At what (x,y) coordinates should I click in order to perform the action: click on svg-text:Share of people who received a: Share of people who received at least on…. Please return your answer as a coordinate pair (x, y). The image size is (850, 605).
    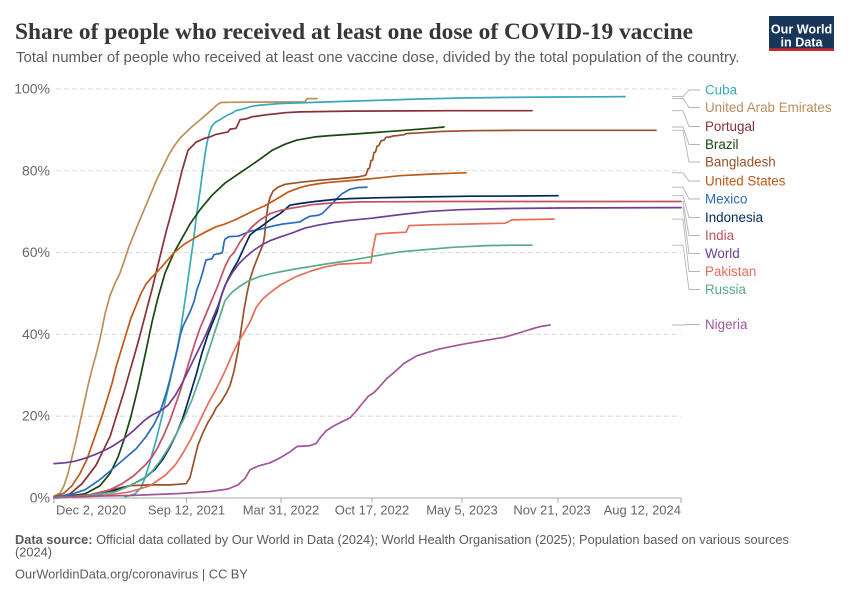
    Looking at the image, I should click on (354, 32).